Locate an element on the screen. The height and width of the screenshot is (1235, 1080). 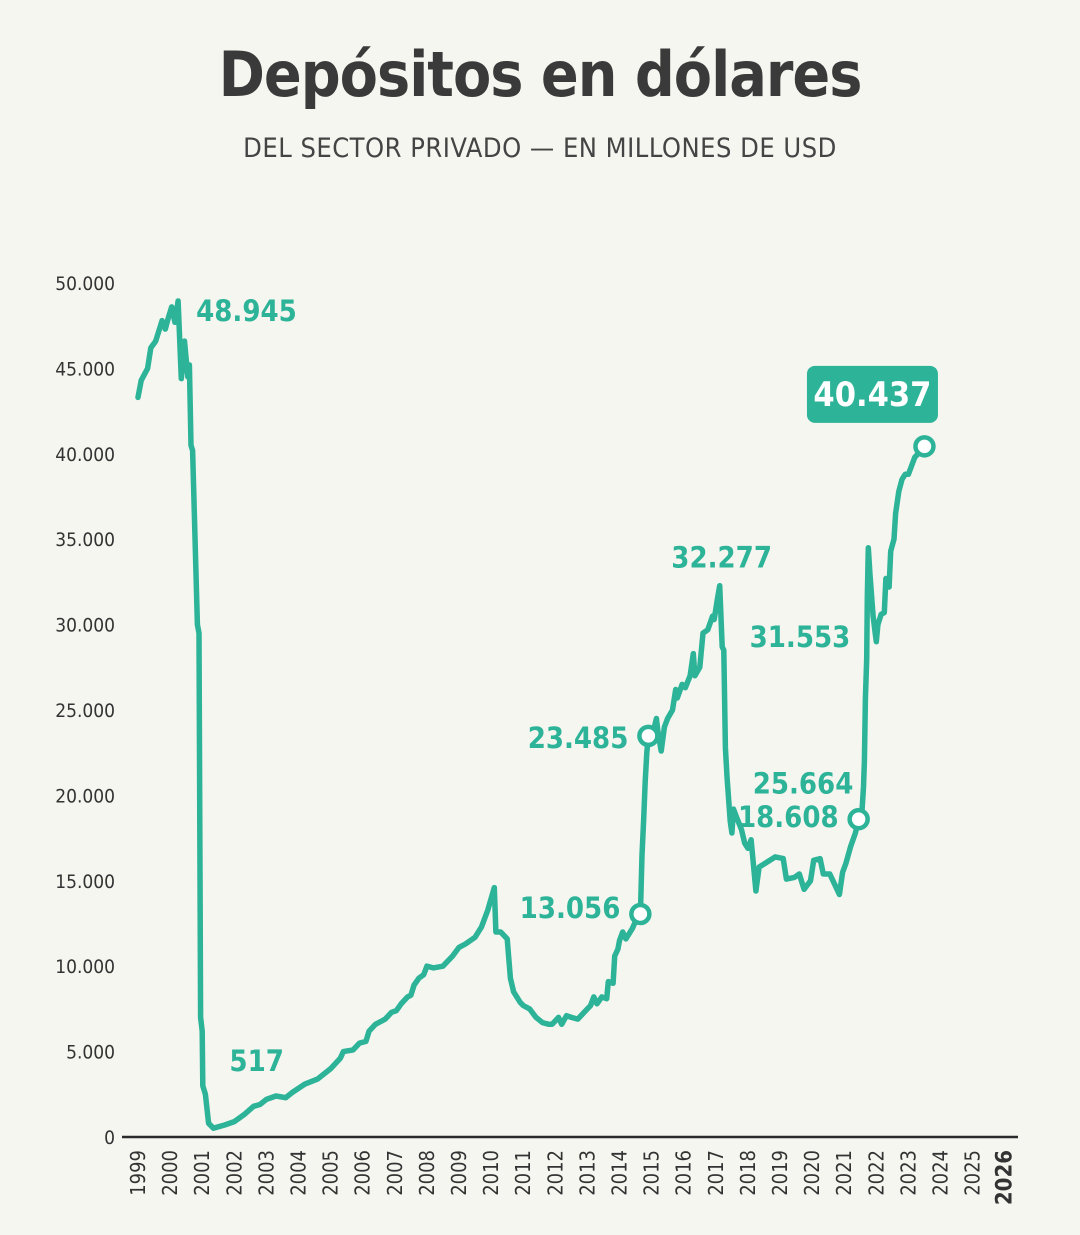
y-tick-label: 10.000 is located at coordinates (85, 967).